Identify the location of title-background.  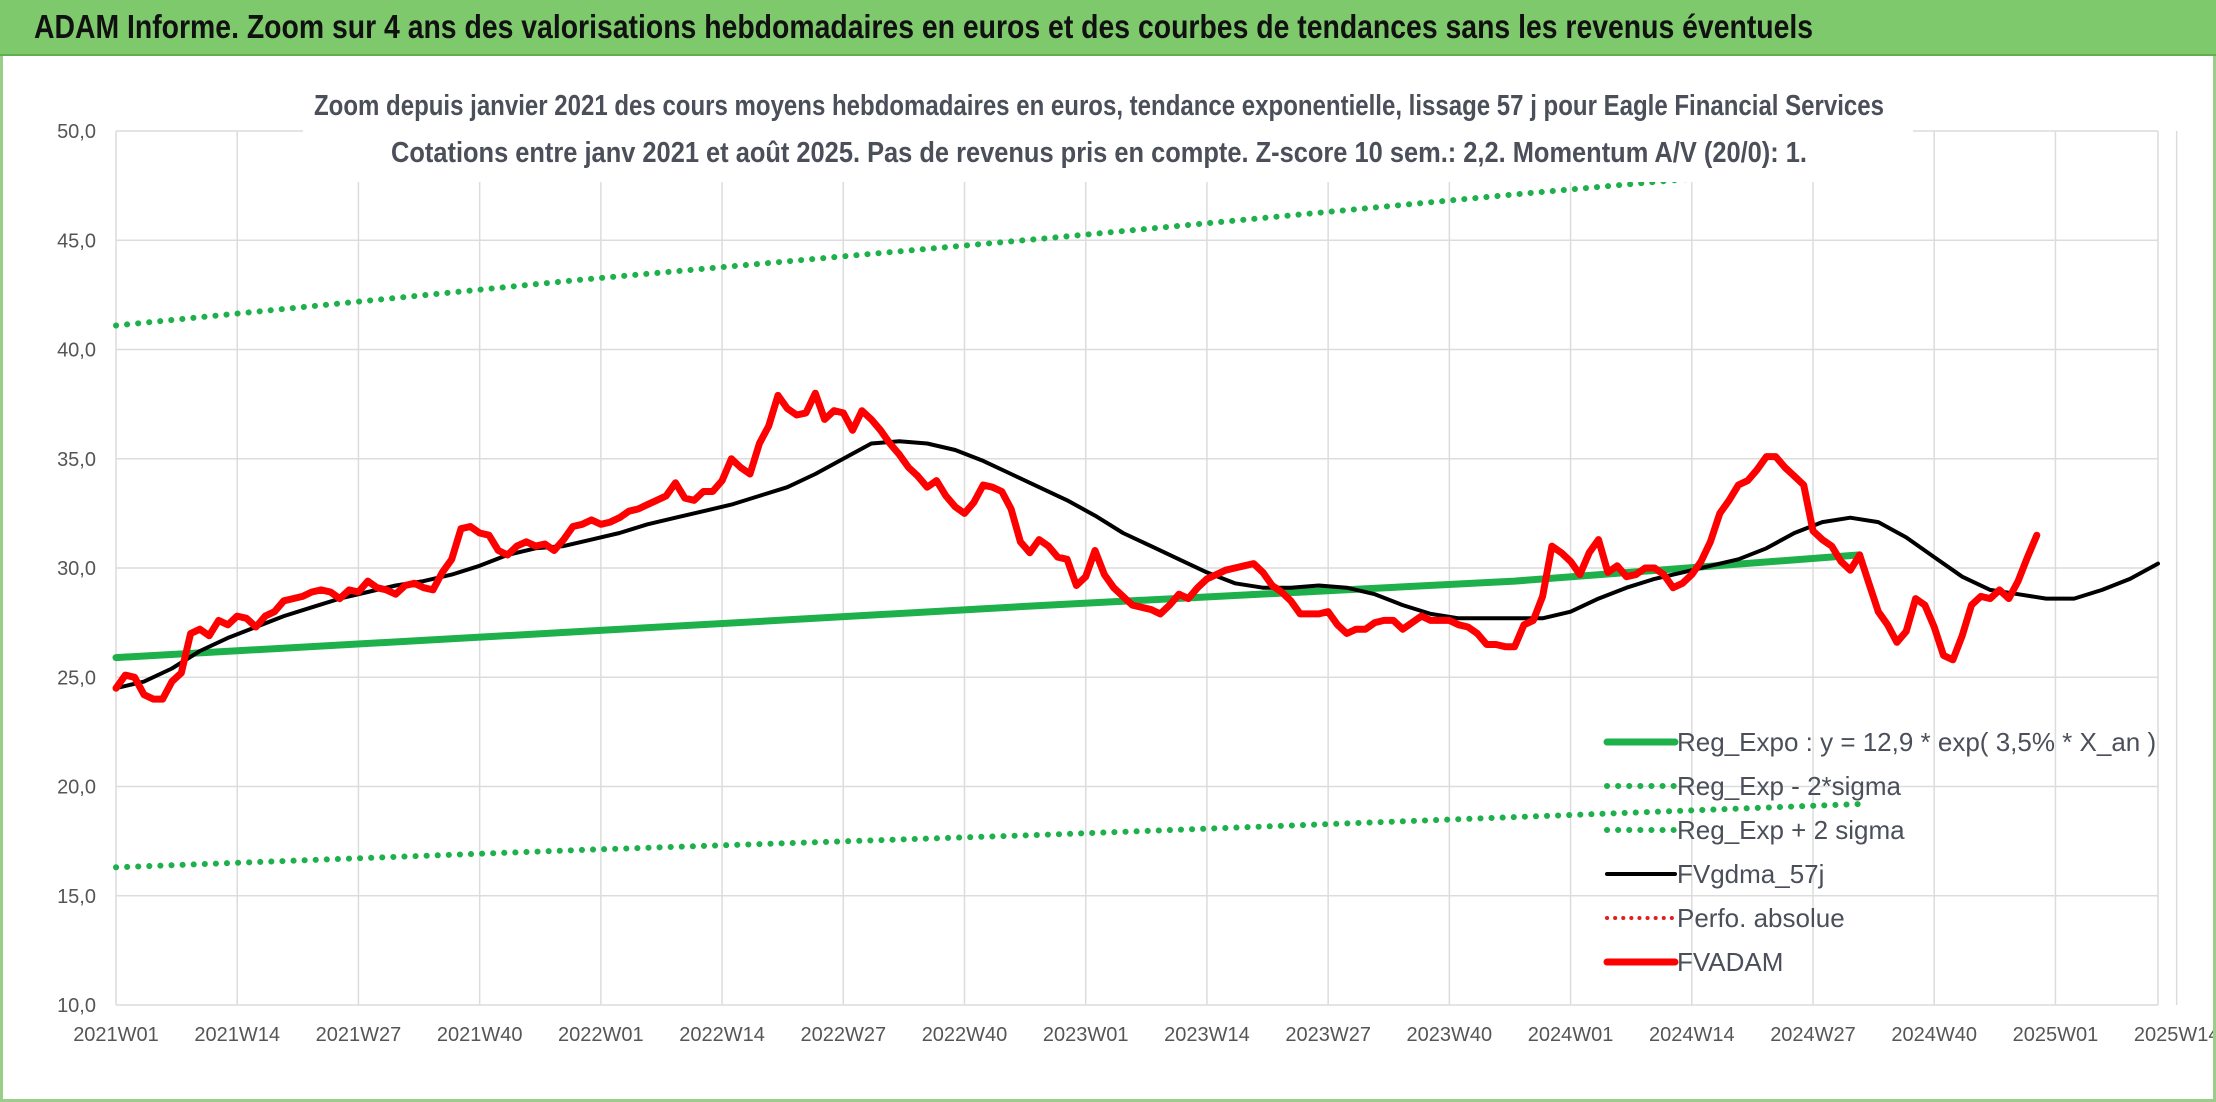
(1108, 129).